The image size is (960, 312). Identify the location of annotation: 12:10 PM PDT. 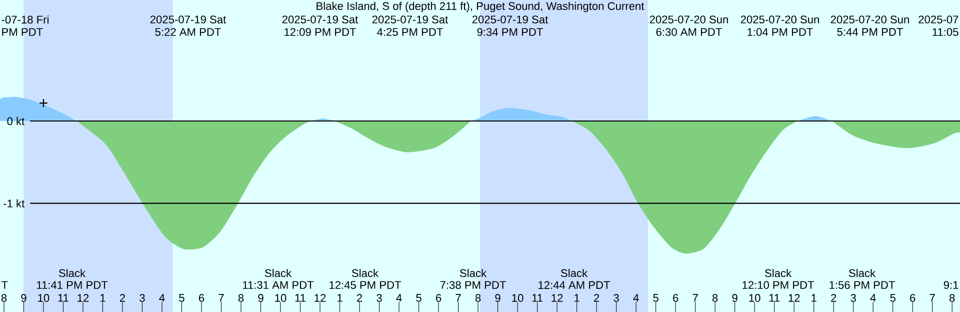
(778, 285).